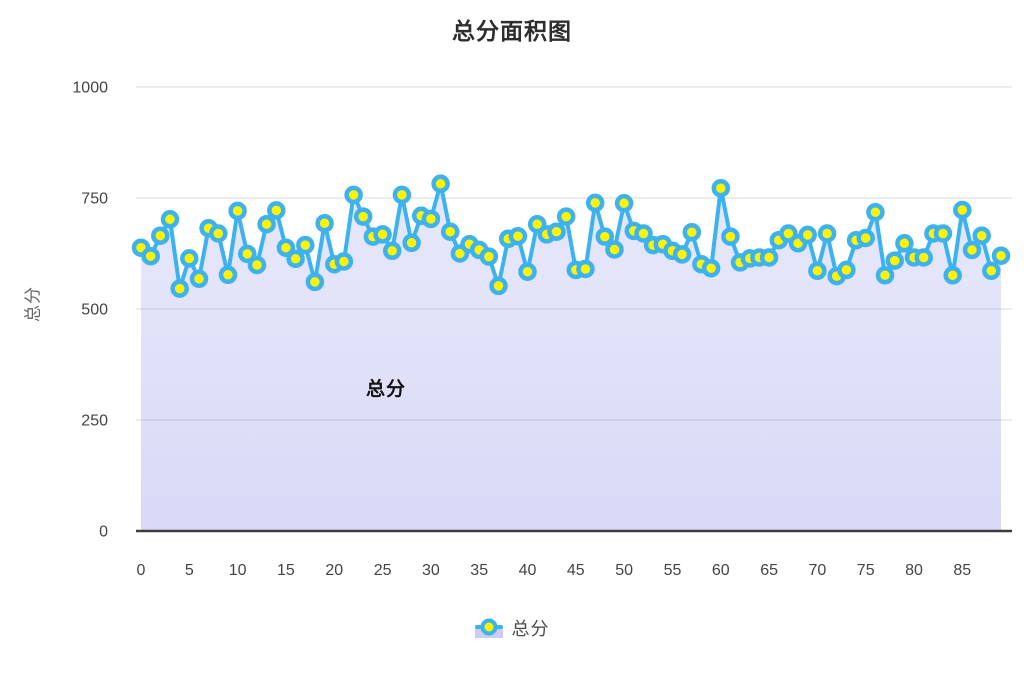  Describe the element at coordinates (238, 570) in the screenshot. I see `x-tick-label: 10` at that location.